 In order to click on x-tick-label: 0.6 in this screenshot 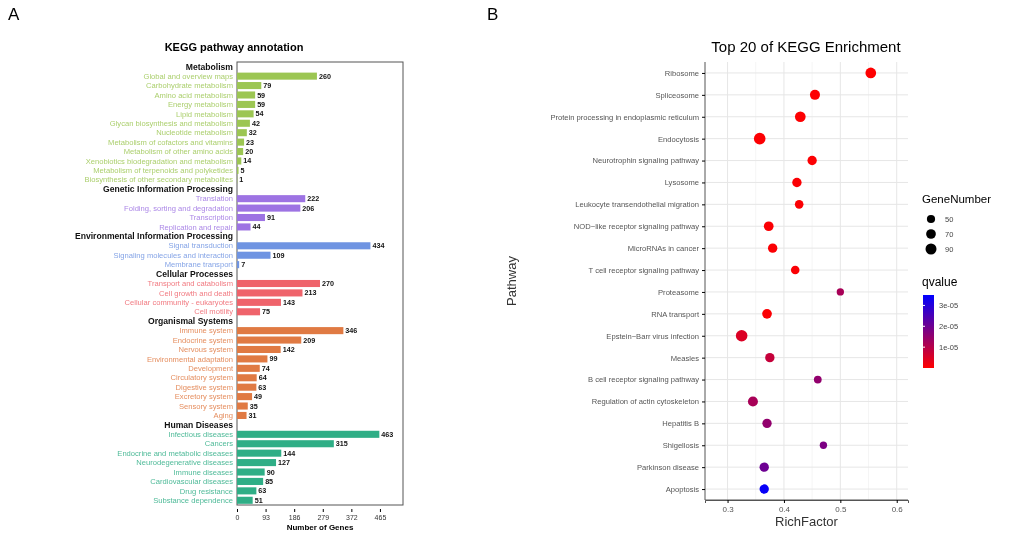, I will do `click(897, 509)`.